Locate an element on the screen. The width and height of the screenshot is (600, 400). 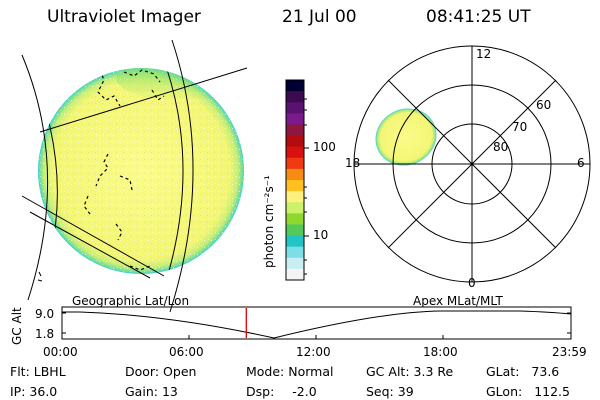
altitude-curve is located at coordinates (317, 324).